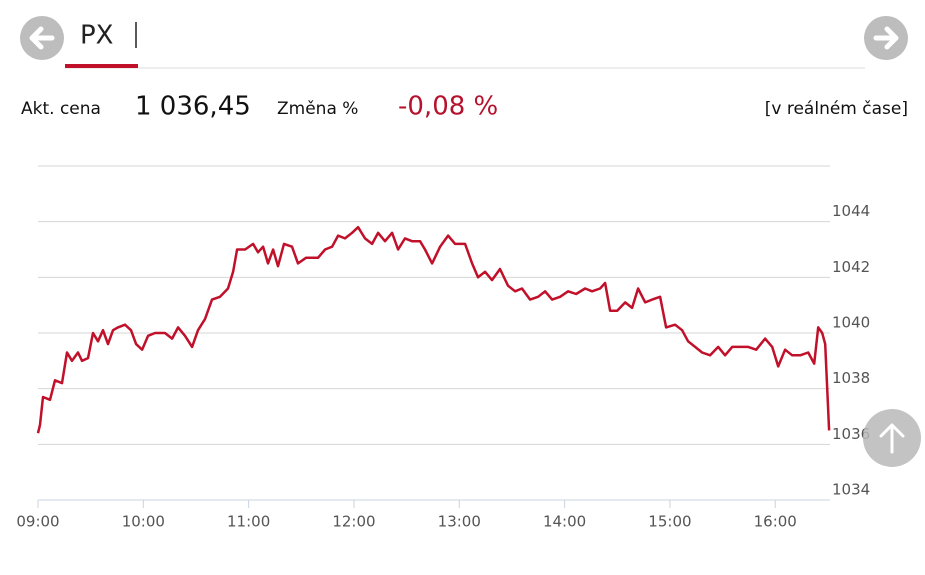 Image resolution: width=925 pixels, height=575 pixels. I want to click on change-label: Změna %, so click(317, 109).